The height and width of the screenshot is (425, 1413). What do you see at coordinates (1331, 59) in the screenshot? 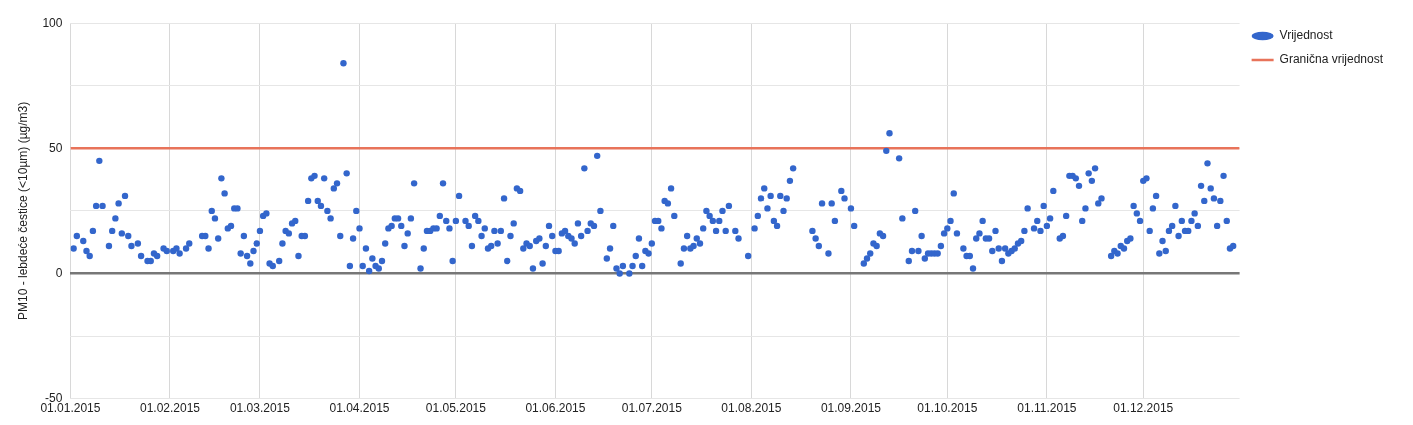
I see `legend-label: Granična vrijednost` at bounding box center [1331, 59].